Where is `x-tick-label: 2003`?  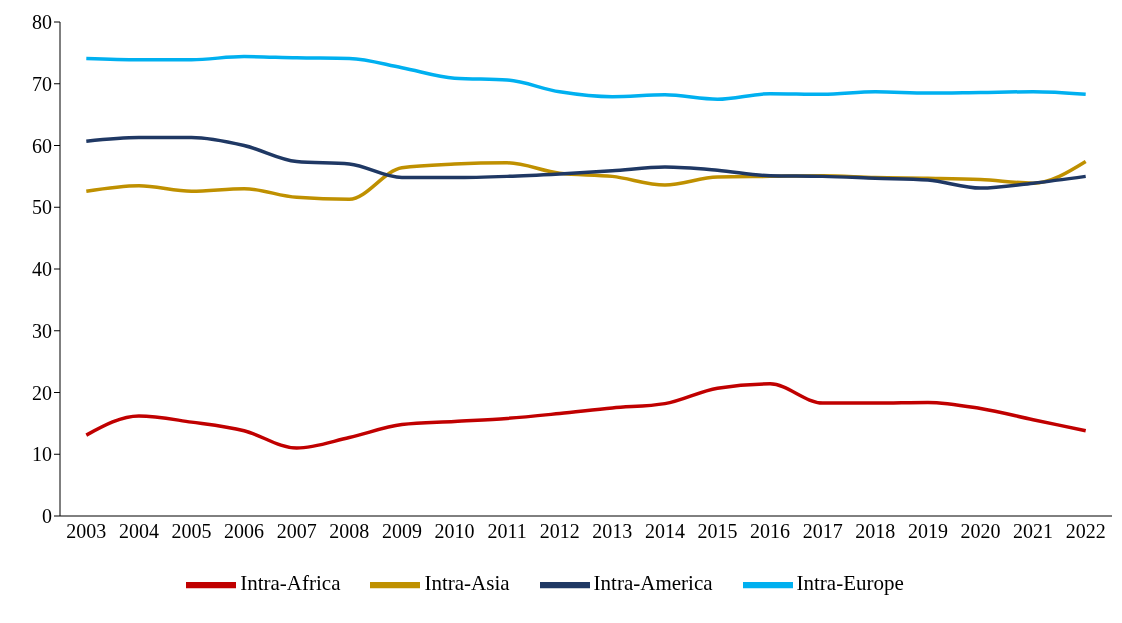
x-tick-label: 2003 is located at coordinates (86, 531).